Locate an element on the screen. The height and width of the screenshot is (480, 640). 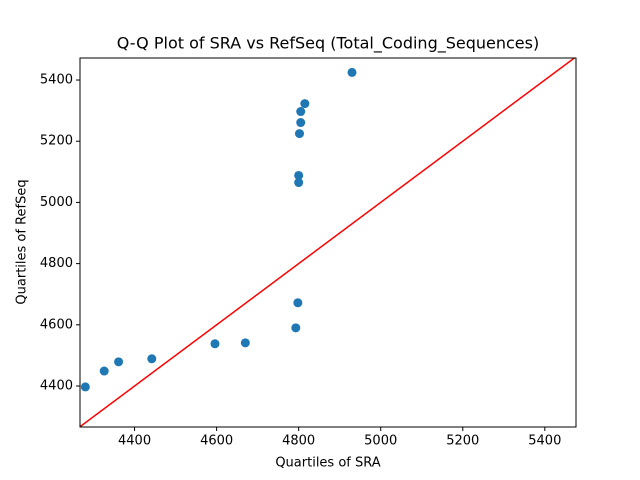
x-axis-label: Quartiles of SRA is located at coordinates (327, 463).